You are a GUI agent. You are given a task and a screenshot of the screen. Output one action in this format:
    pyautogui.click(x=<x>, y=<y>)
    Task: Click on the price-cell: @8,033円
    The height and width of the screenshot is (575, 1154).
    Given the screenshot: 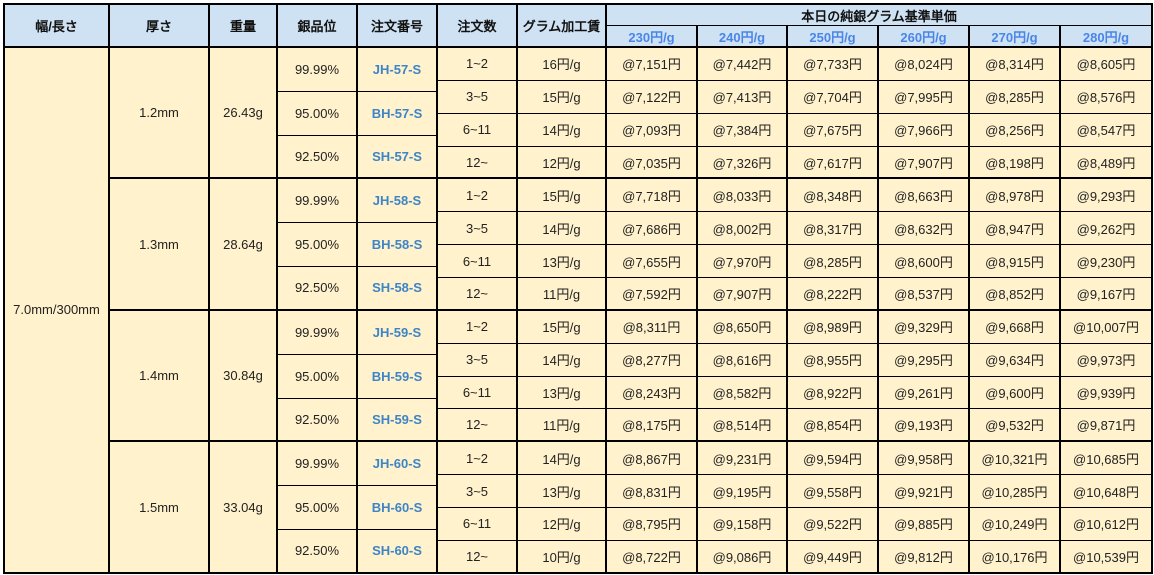 What is the action you would take?
    pyautogui.click(x=743, y=196)
    